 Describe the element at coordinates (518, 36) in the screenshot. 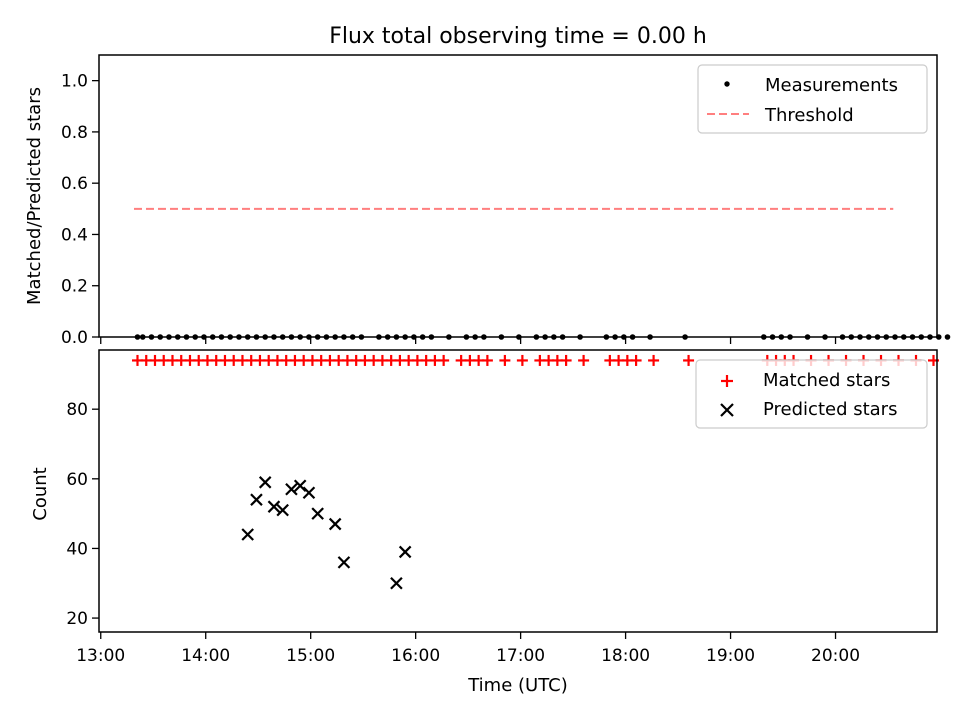

I see `chart-title: Flux total observing time = 0.00 h` at that location.